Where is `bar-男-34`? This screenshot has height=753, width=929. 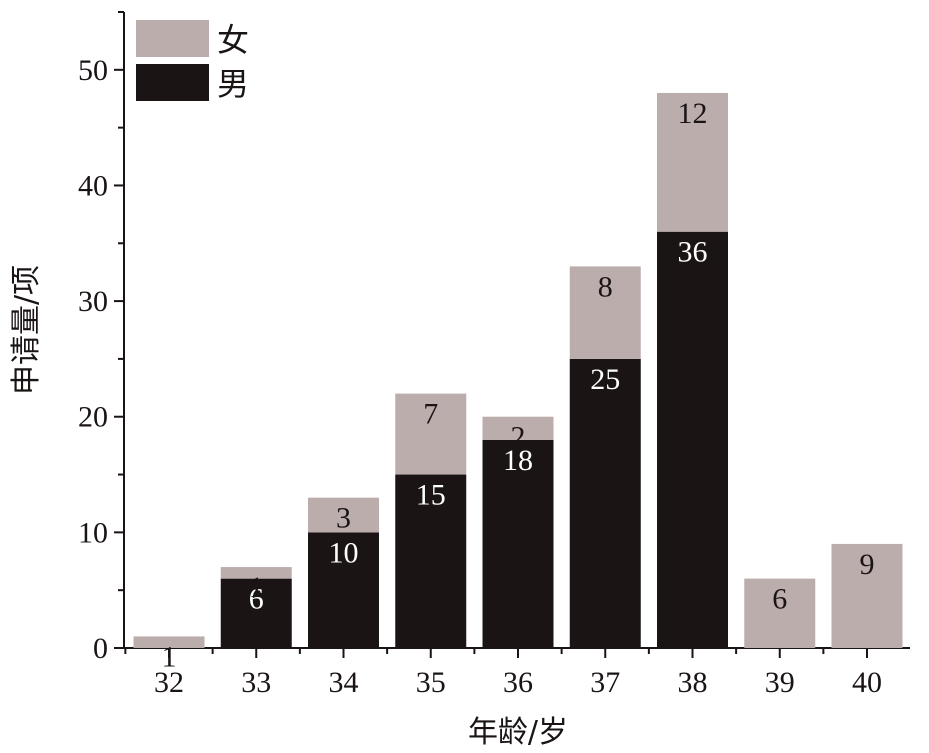 bar-男-34 is located at coordinates (343, 590).